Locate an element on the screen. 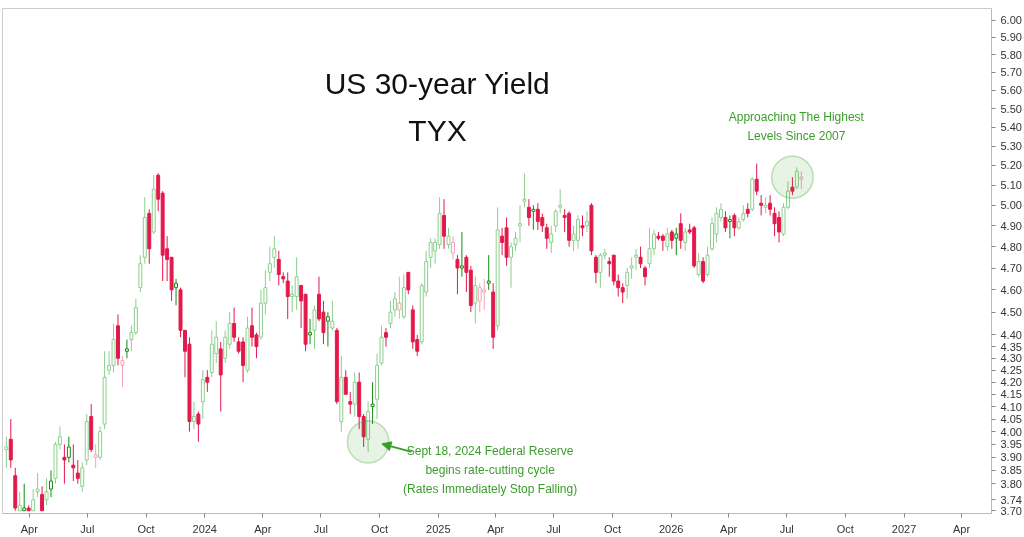  text: US 30-year Yield is located at coordinates (437, 83).